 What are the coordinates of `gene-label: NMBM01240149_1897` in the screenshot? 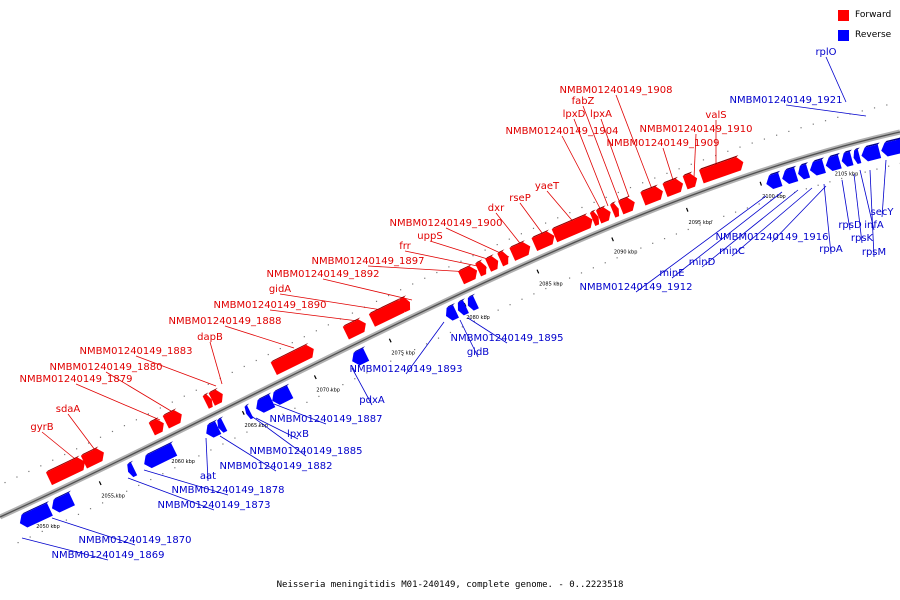 It's located at (368, 261).